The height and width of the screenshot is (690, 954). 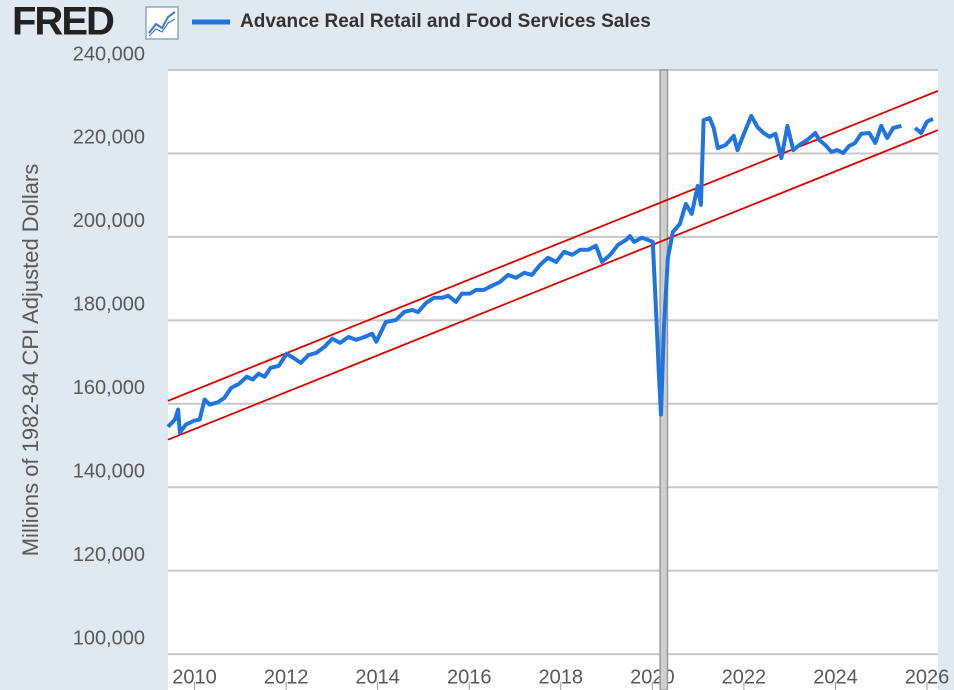 I want to click on y-tick-label: 120,000, so click(x=109, y=555).